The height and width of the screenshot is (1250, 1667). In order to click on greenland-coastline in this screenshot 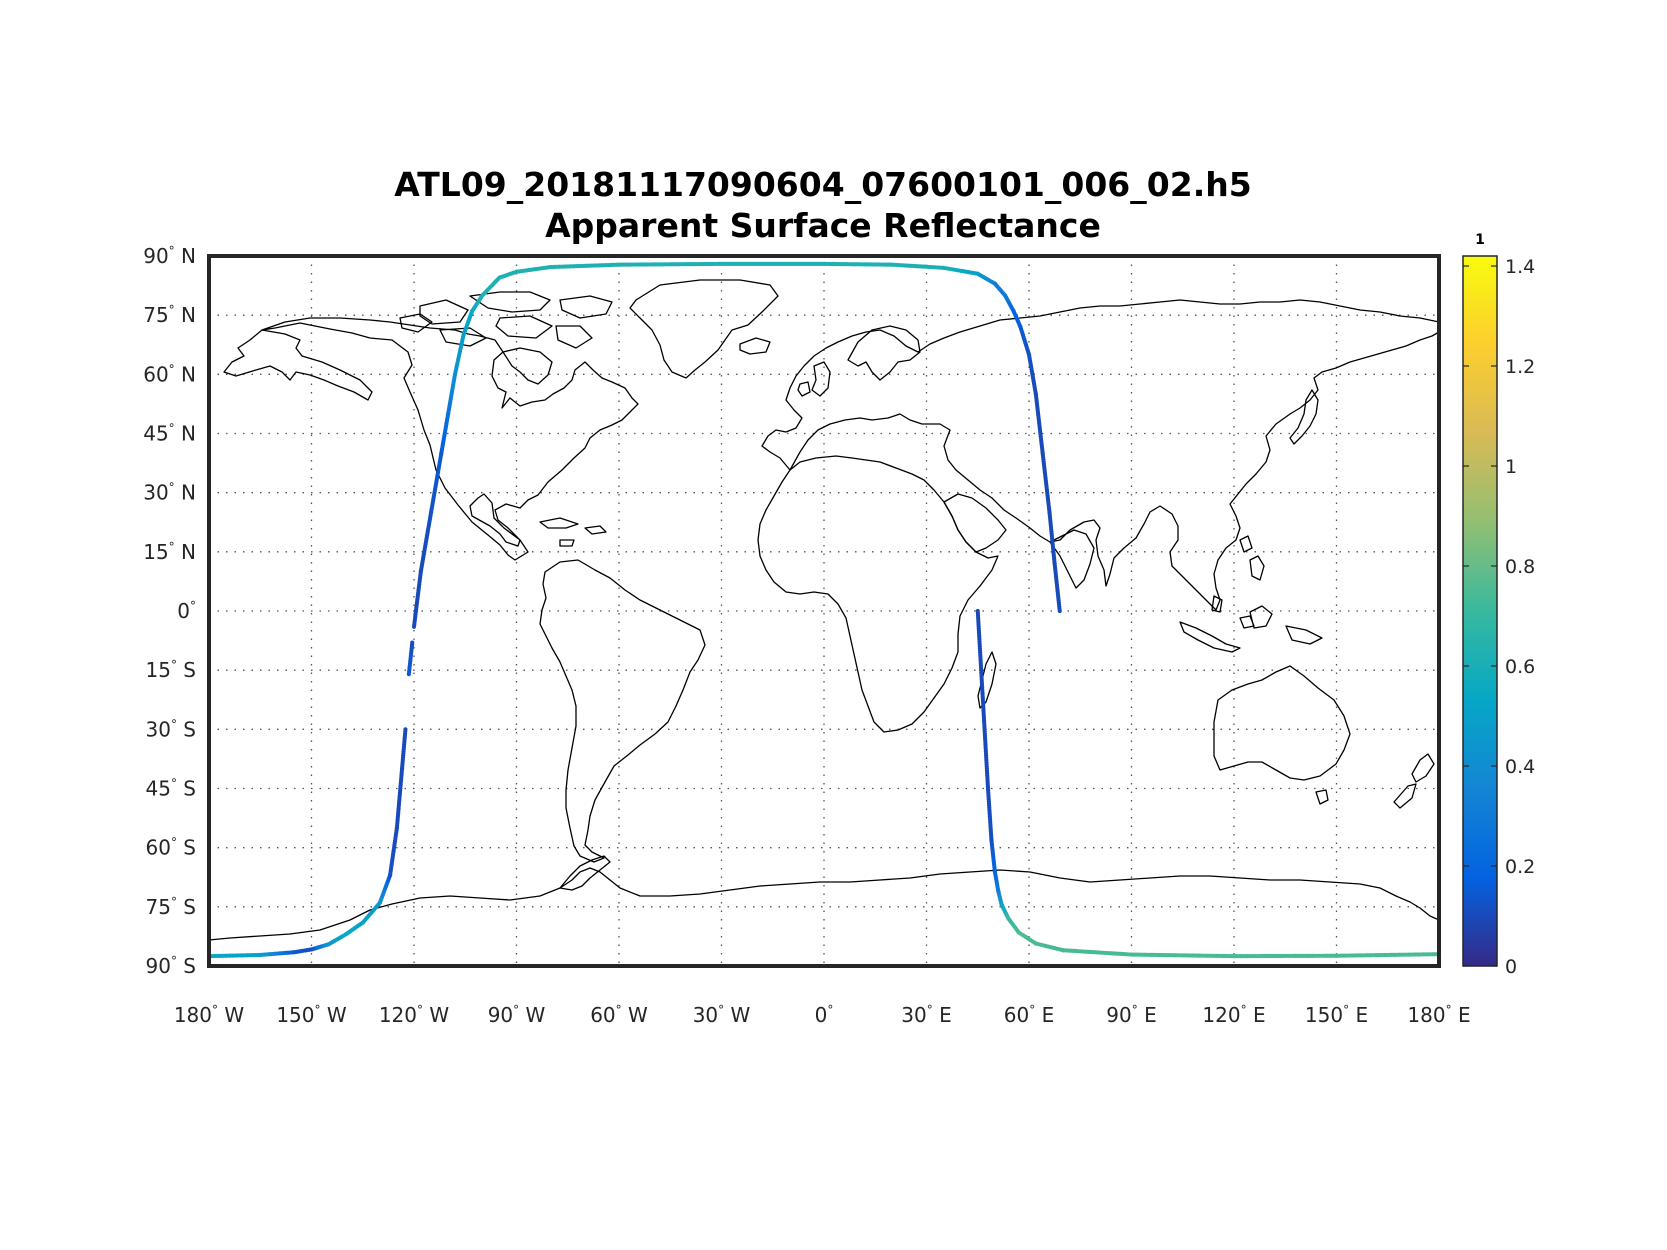, I will do `click(704, 329)`.